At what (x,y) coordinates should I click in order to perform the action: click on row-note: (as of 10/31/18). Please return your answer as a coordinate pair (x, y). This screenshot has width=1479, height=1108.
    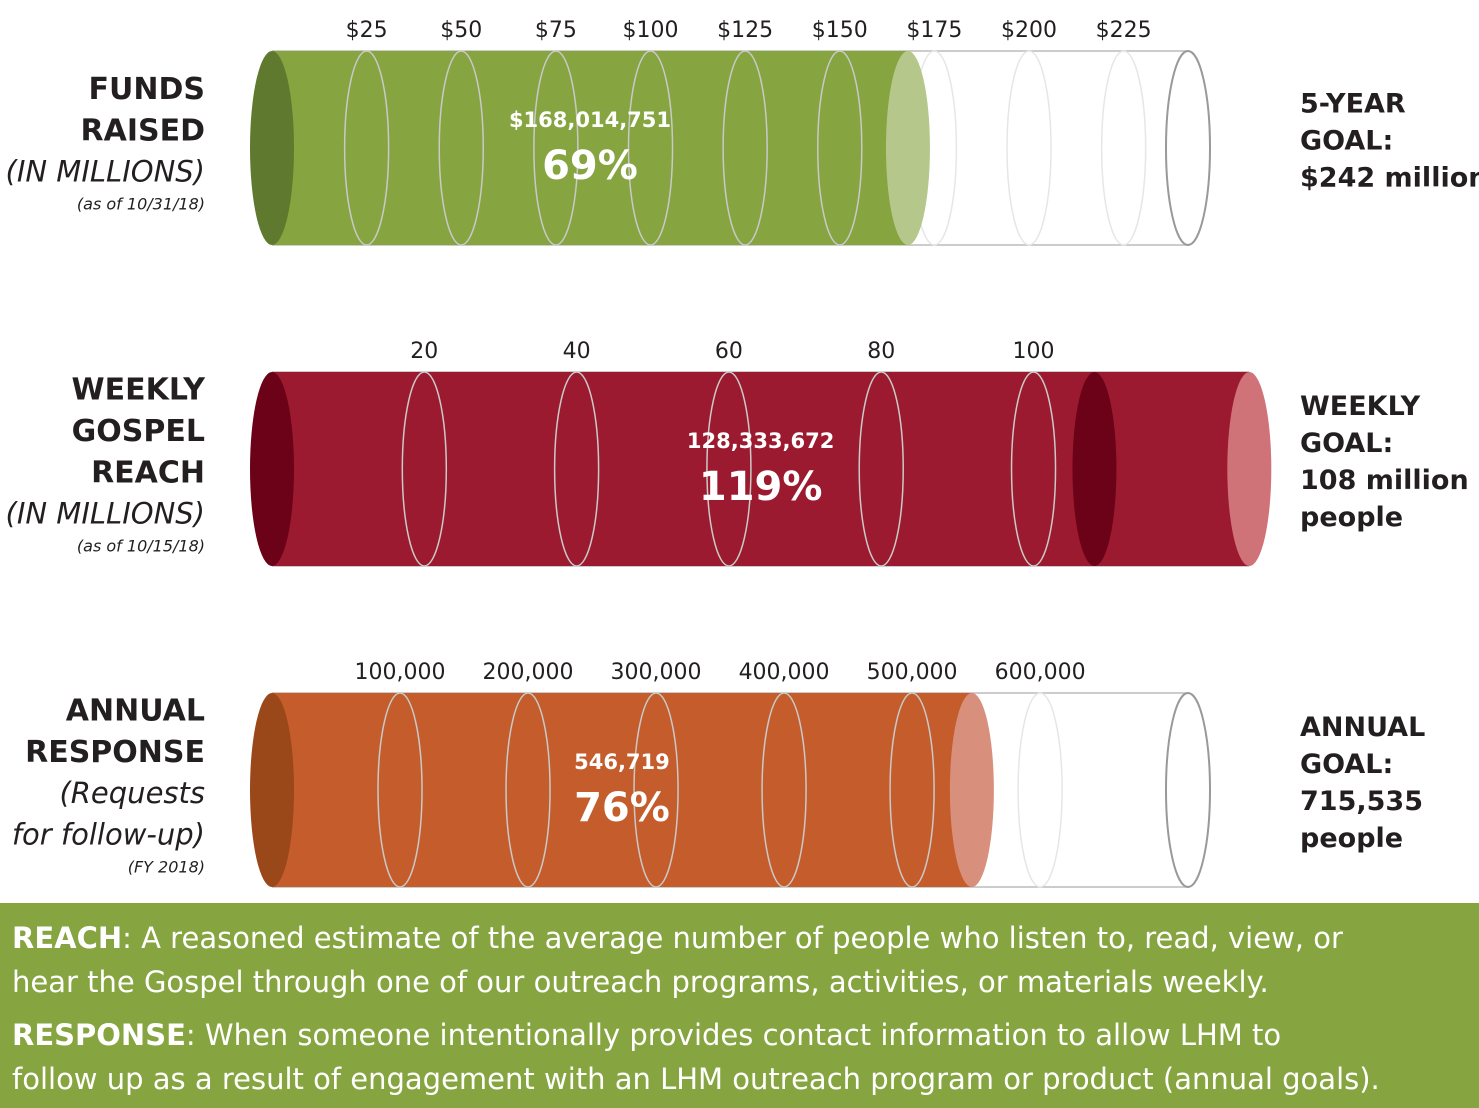
    Looking at the image, I should click on (141, 204).